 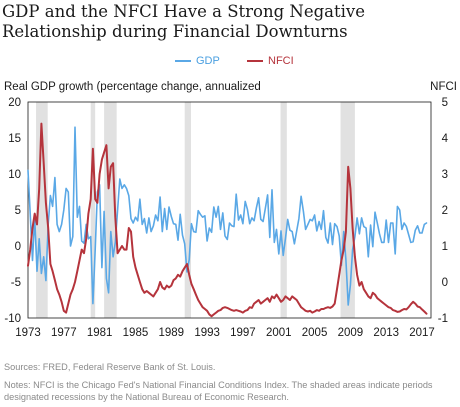 I want to click on y-left-tick-label: -5, so click(x=16, y=283).